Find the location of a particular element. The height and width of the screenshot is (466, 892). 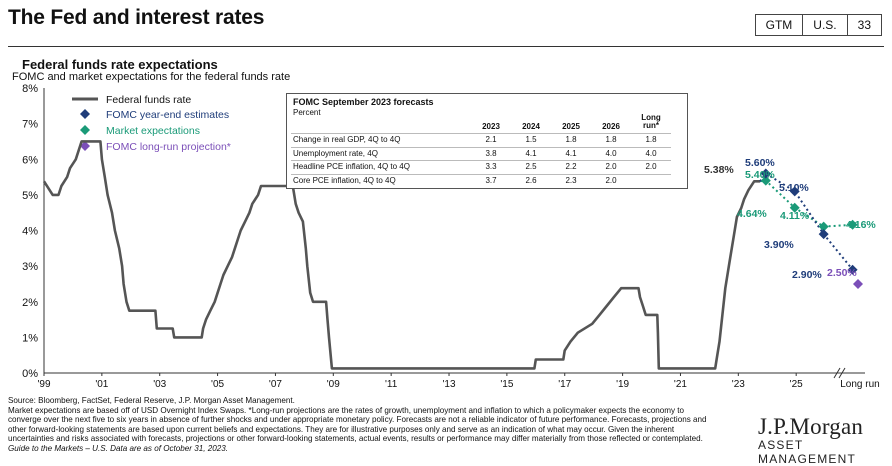

y-tick-label: 8% is located at coordinates (30, 89).